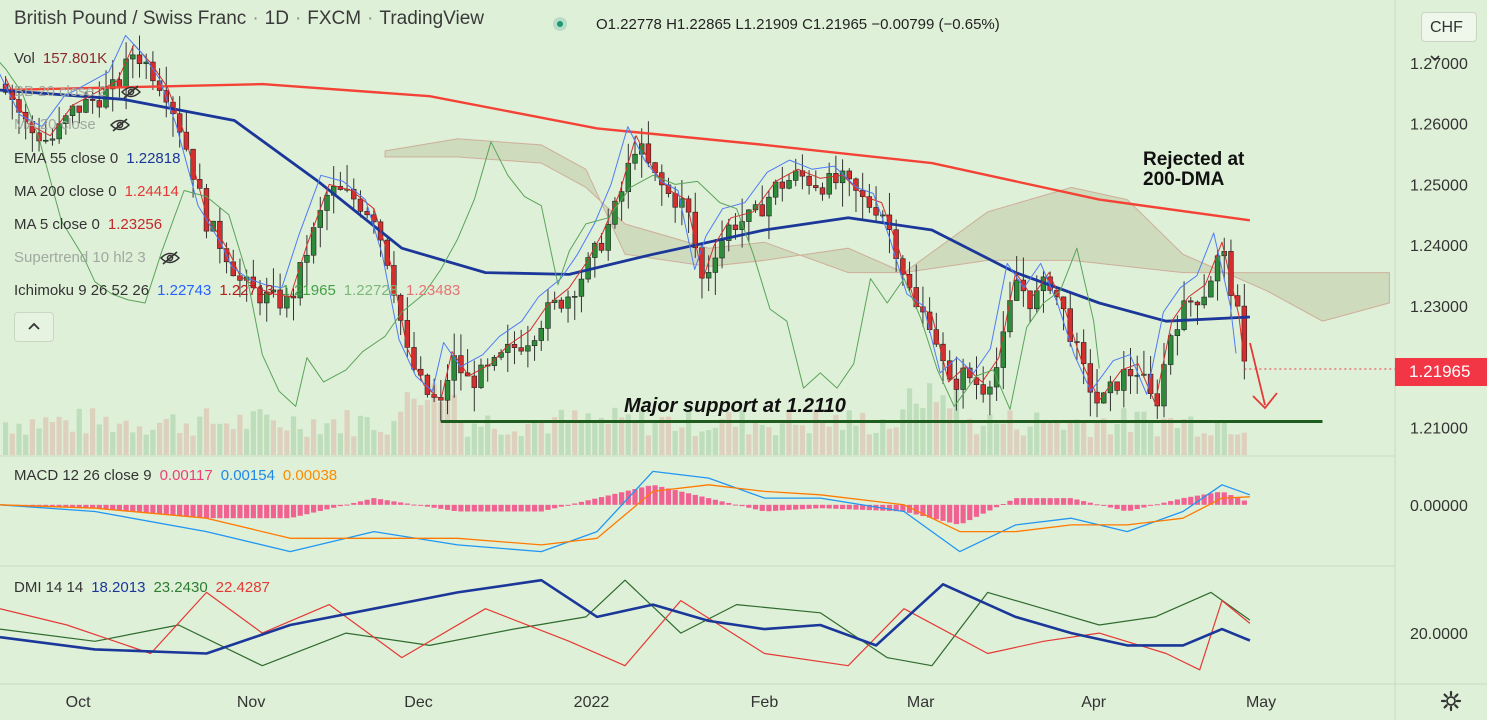  Describe the element at coordinates (671, 24) in the screenshot. I see `high-label: H` at that location.